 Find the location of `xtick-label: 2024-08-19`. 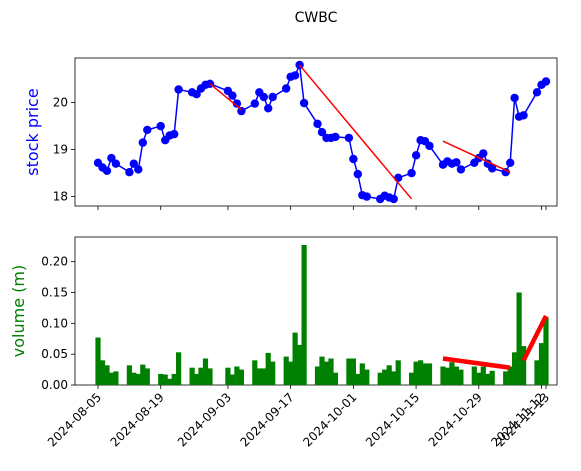

xtick-label: 2024-08-19 is located at coordinates (137, 419).